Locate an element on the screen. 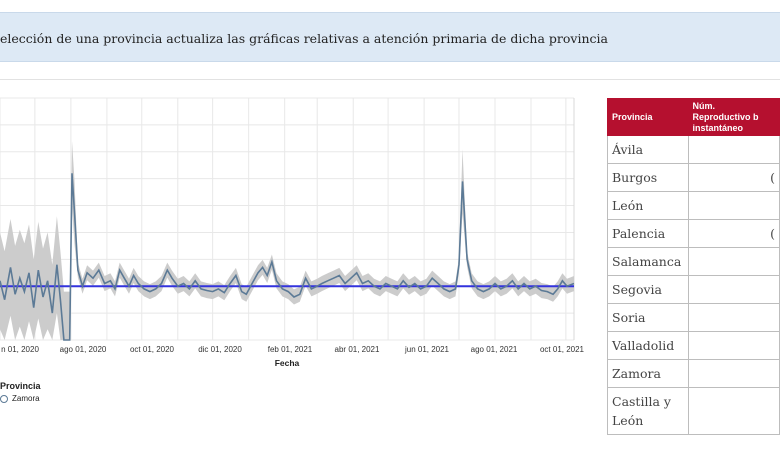 The width and height of the screenshot is (780, 470). legend-item-zamora: Zamora is located at coordinates (20, 398).